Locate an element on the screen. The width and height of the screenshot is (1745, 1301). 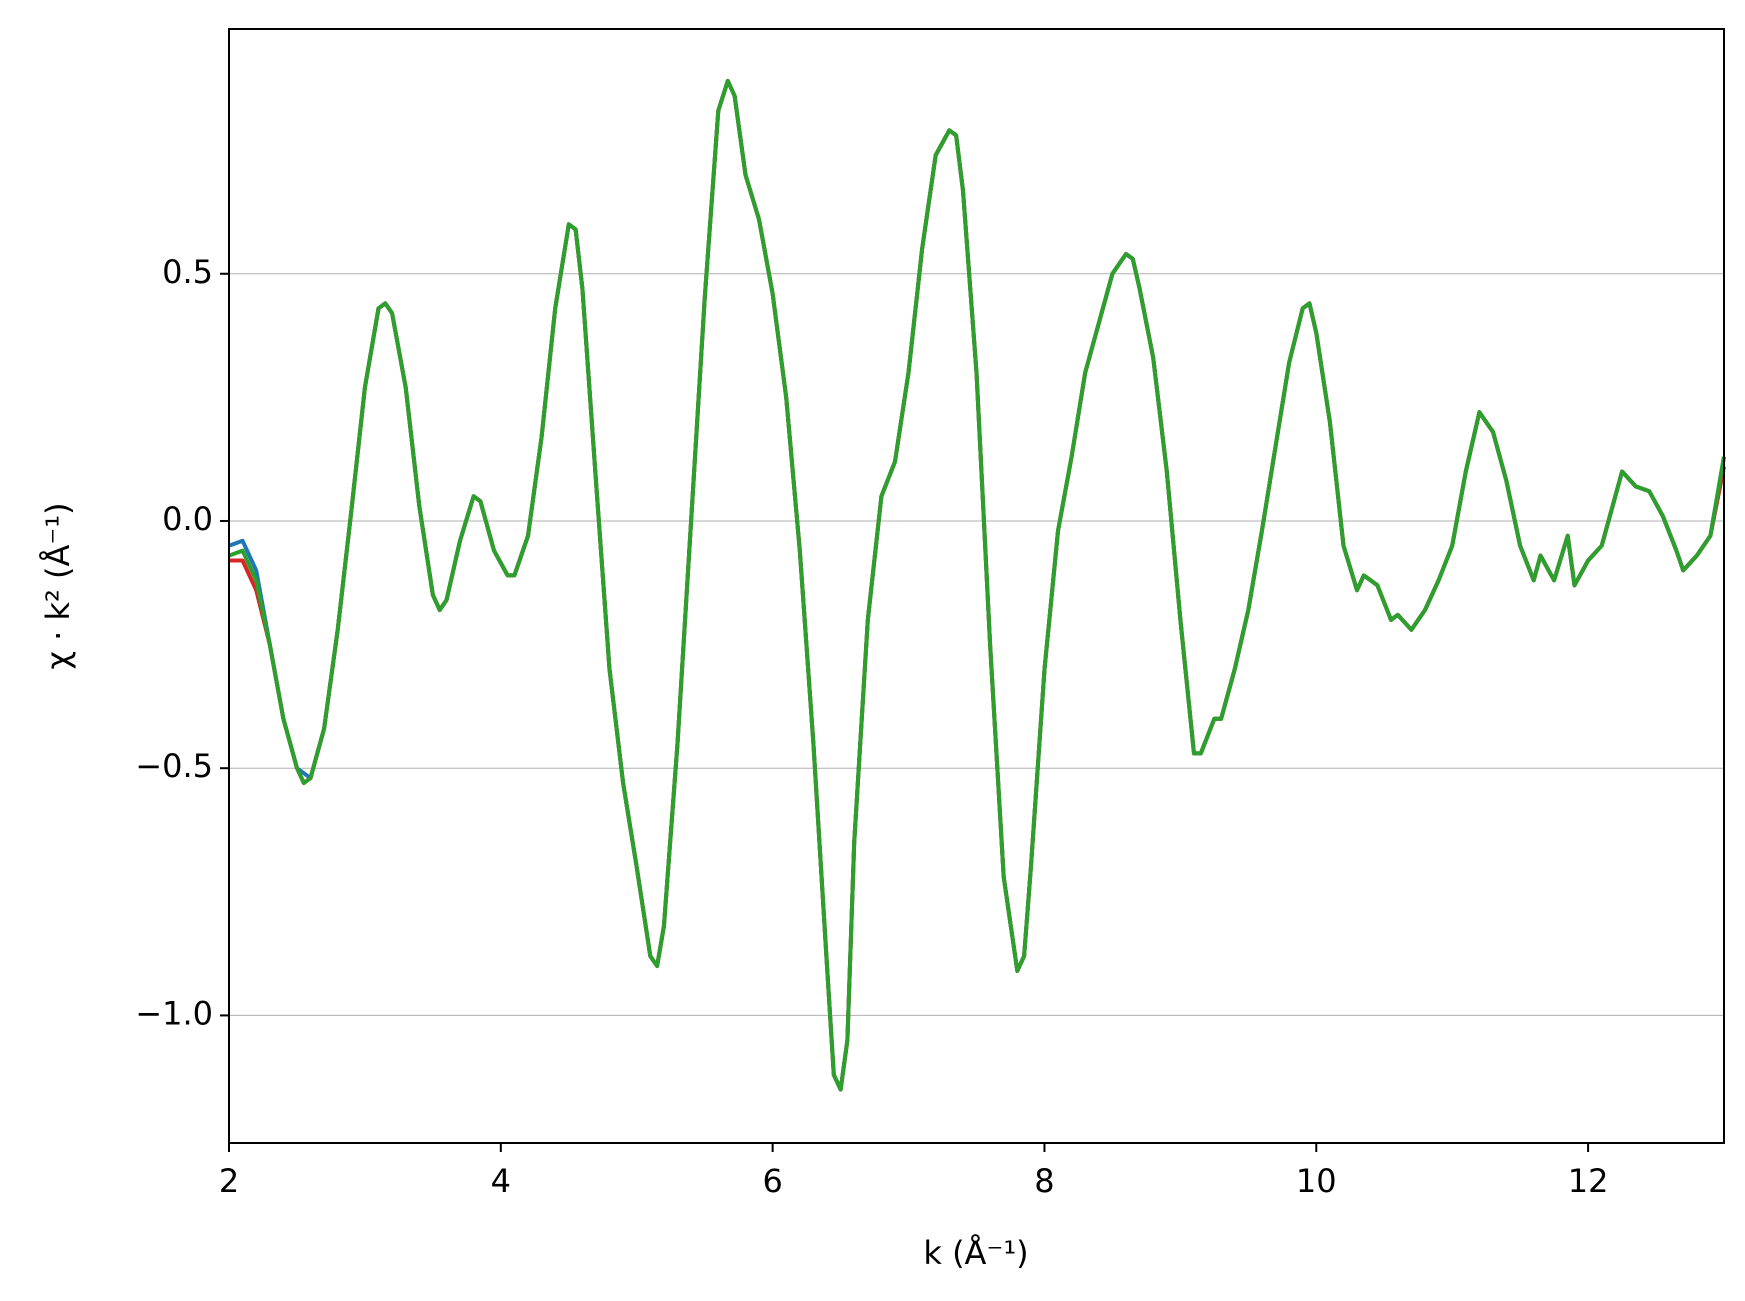
x-tick-label: 4 is located at coordinates (501, 1181).